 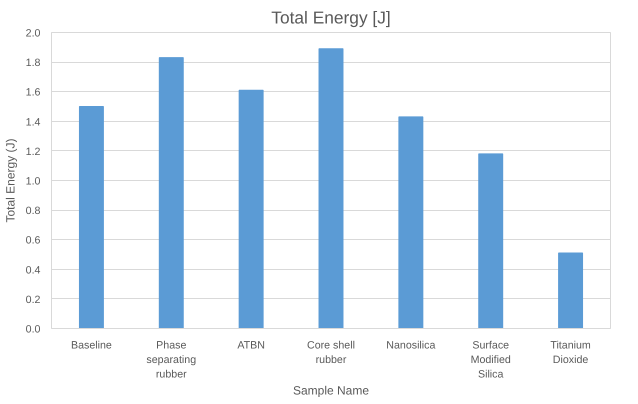 What do you see at coordinates (411, 346) in the screenshot?
I see `x-tick-label: Nanosilica` at bounding box center [411, 346].